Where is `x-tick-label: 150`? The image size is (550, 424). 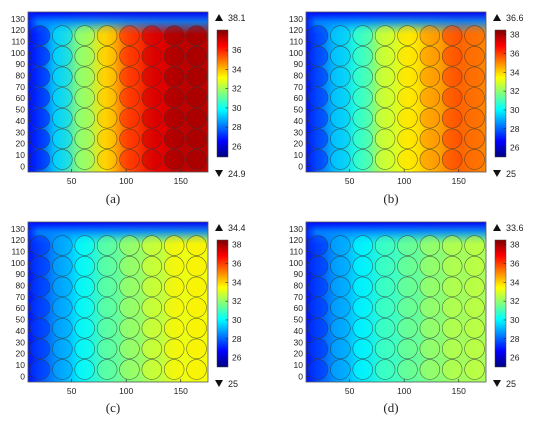 x-tick-label: 150 is located at coordinates (181, 391).